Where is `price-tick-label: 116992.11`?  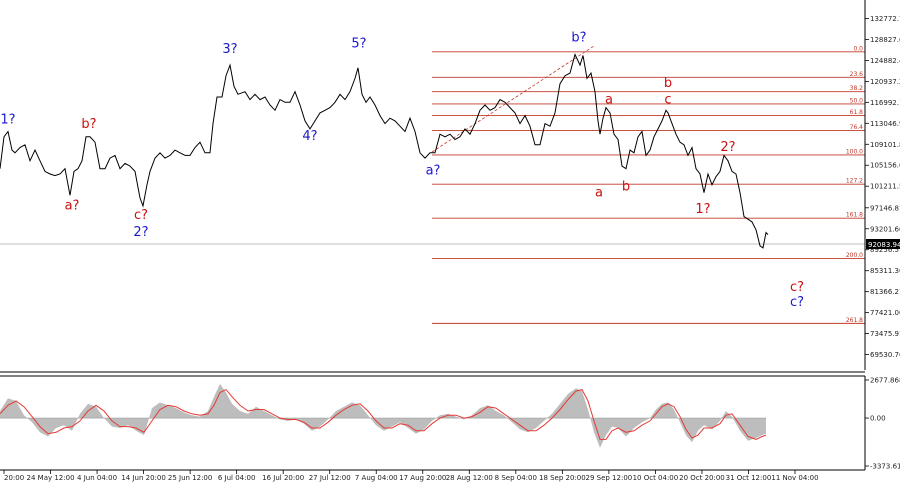
price-tick-label: 116992.11 is located at coordinates (885, 103).